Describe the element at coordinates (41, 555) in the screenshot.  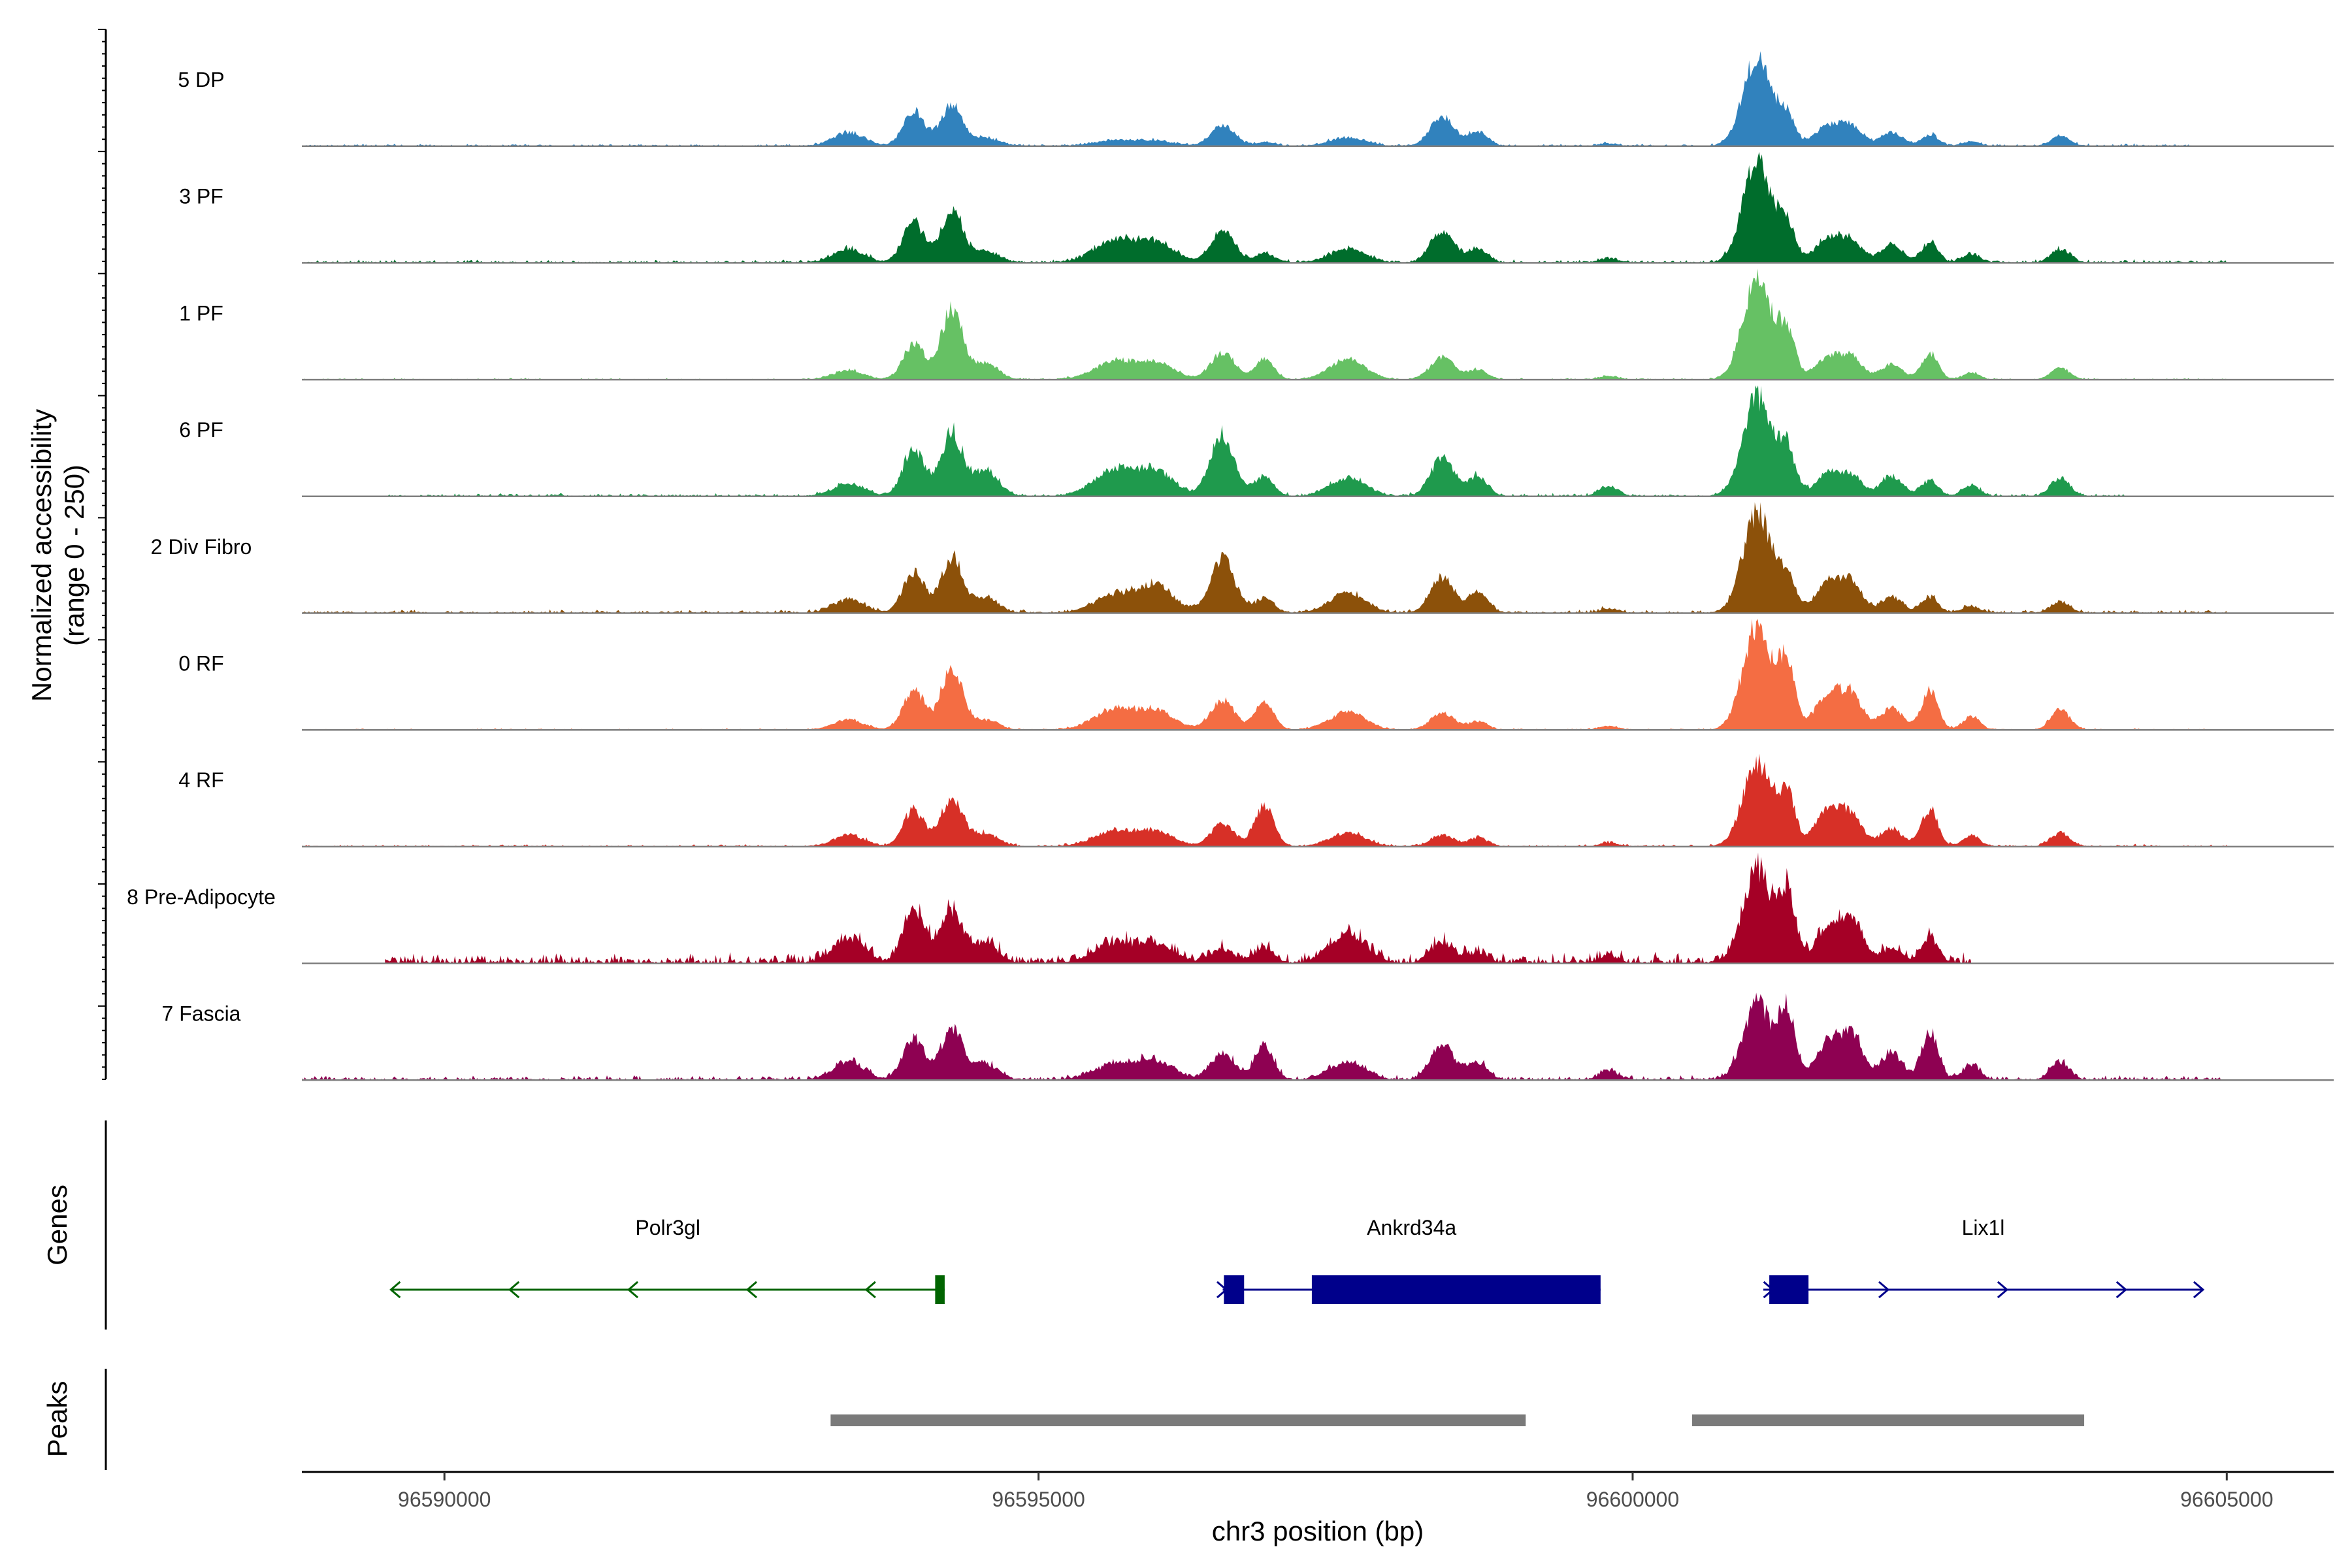
I see `y-axis-title-line1: Normalized accessibility` at that location.